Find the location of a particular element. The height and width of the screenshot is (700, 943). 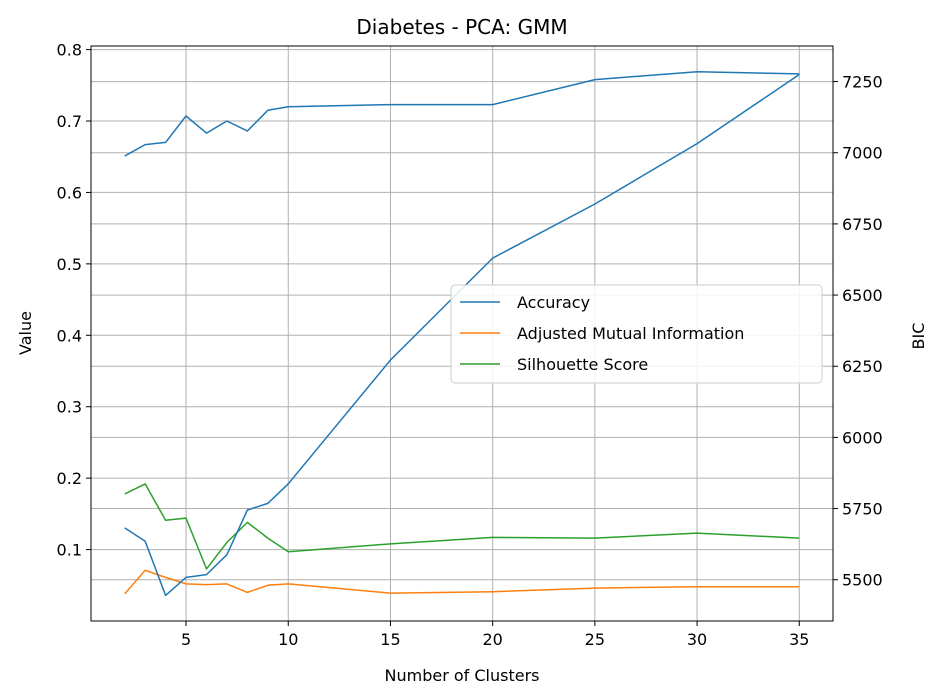

y2-axis-ticks: 5500 5750 6000 6250 6500 6750 7000 7250 is located at coordinates (858, 331).